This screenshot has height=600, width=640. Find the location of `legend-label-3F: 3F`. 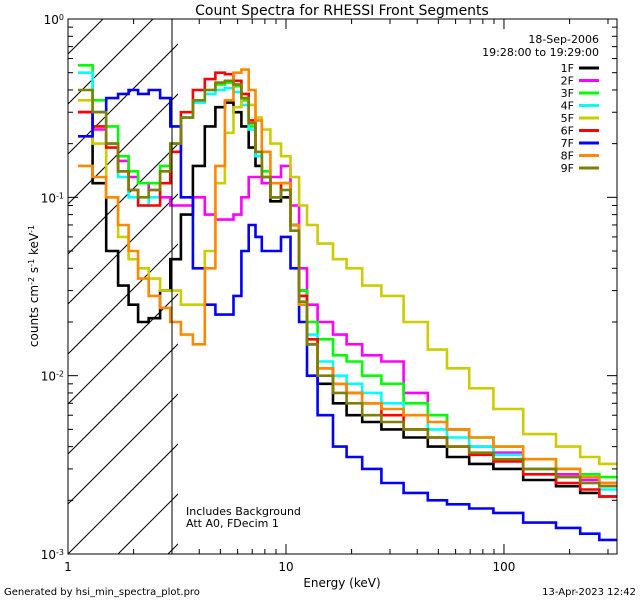

legend-label-3F: 3F is located at coordinates (567, 93).